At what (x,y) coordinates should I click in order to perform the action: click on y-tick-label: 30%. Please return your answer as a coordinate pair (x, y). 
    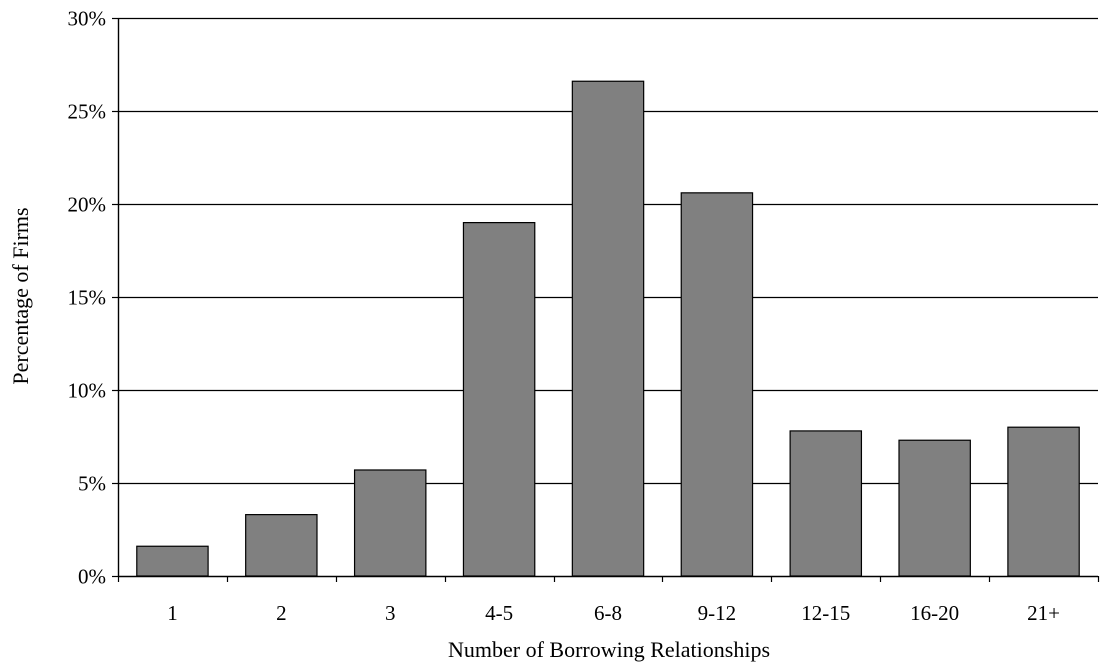
    Looking at the image, I should click on (87, 19).